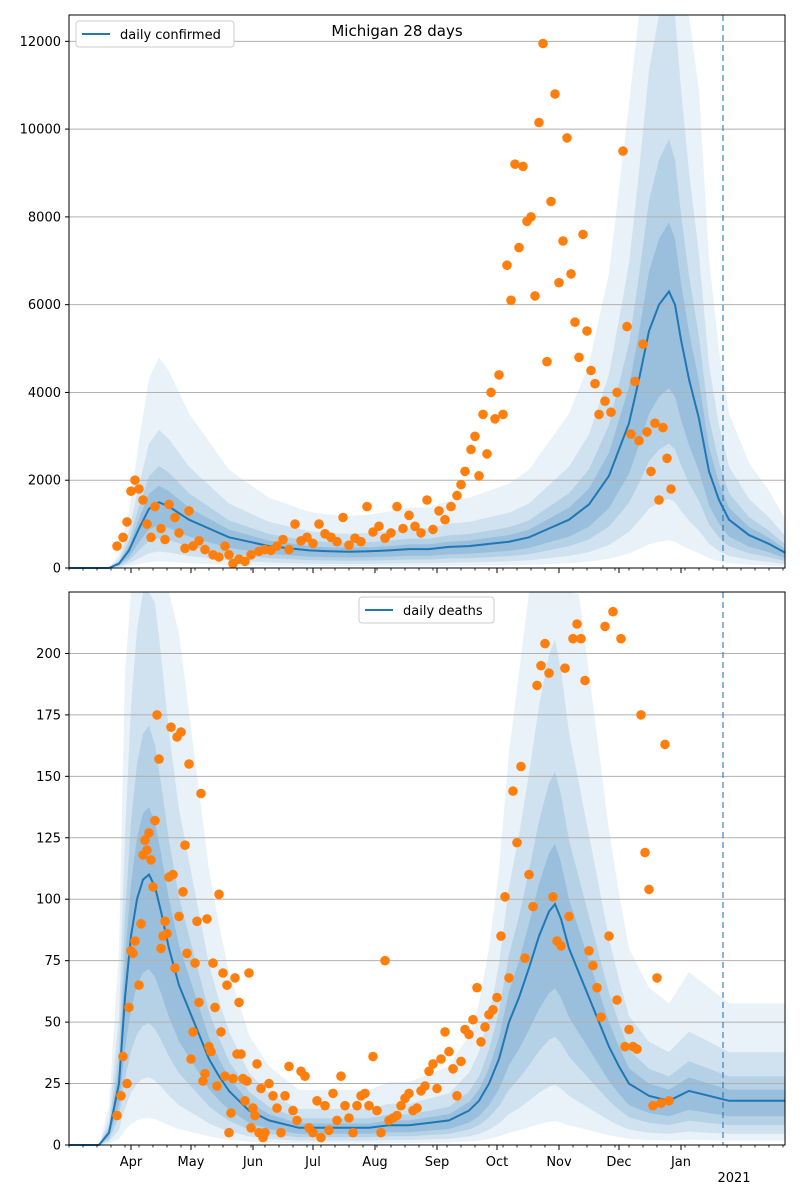  I want to click on bot-x-tick-label: Apr, so click(131, 1162).